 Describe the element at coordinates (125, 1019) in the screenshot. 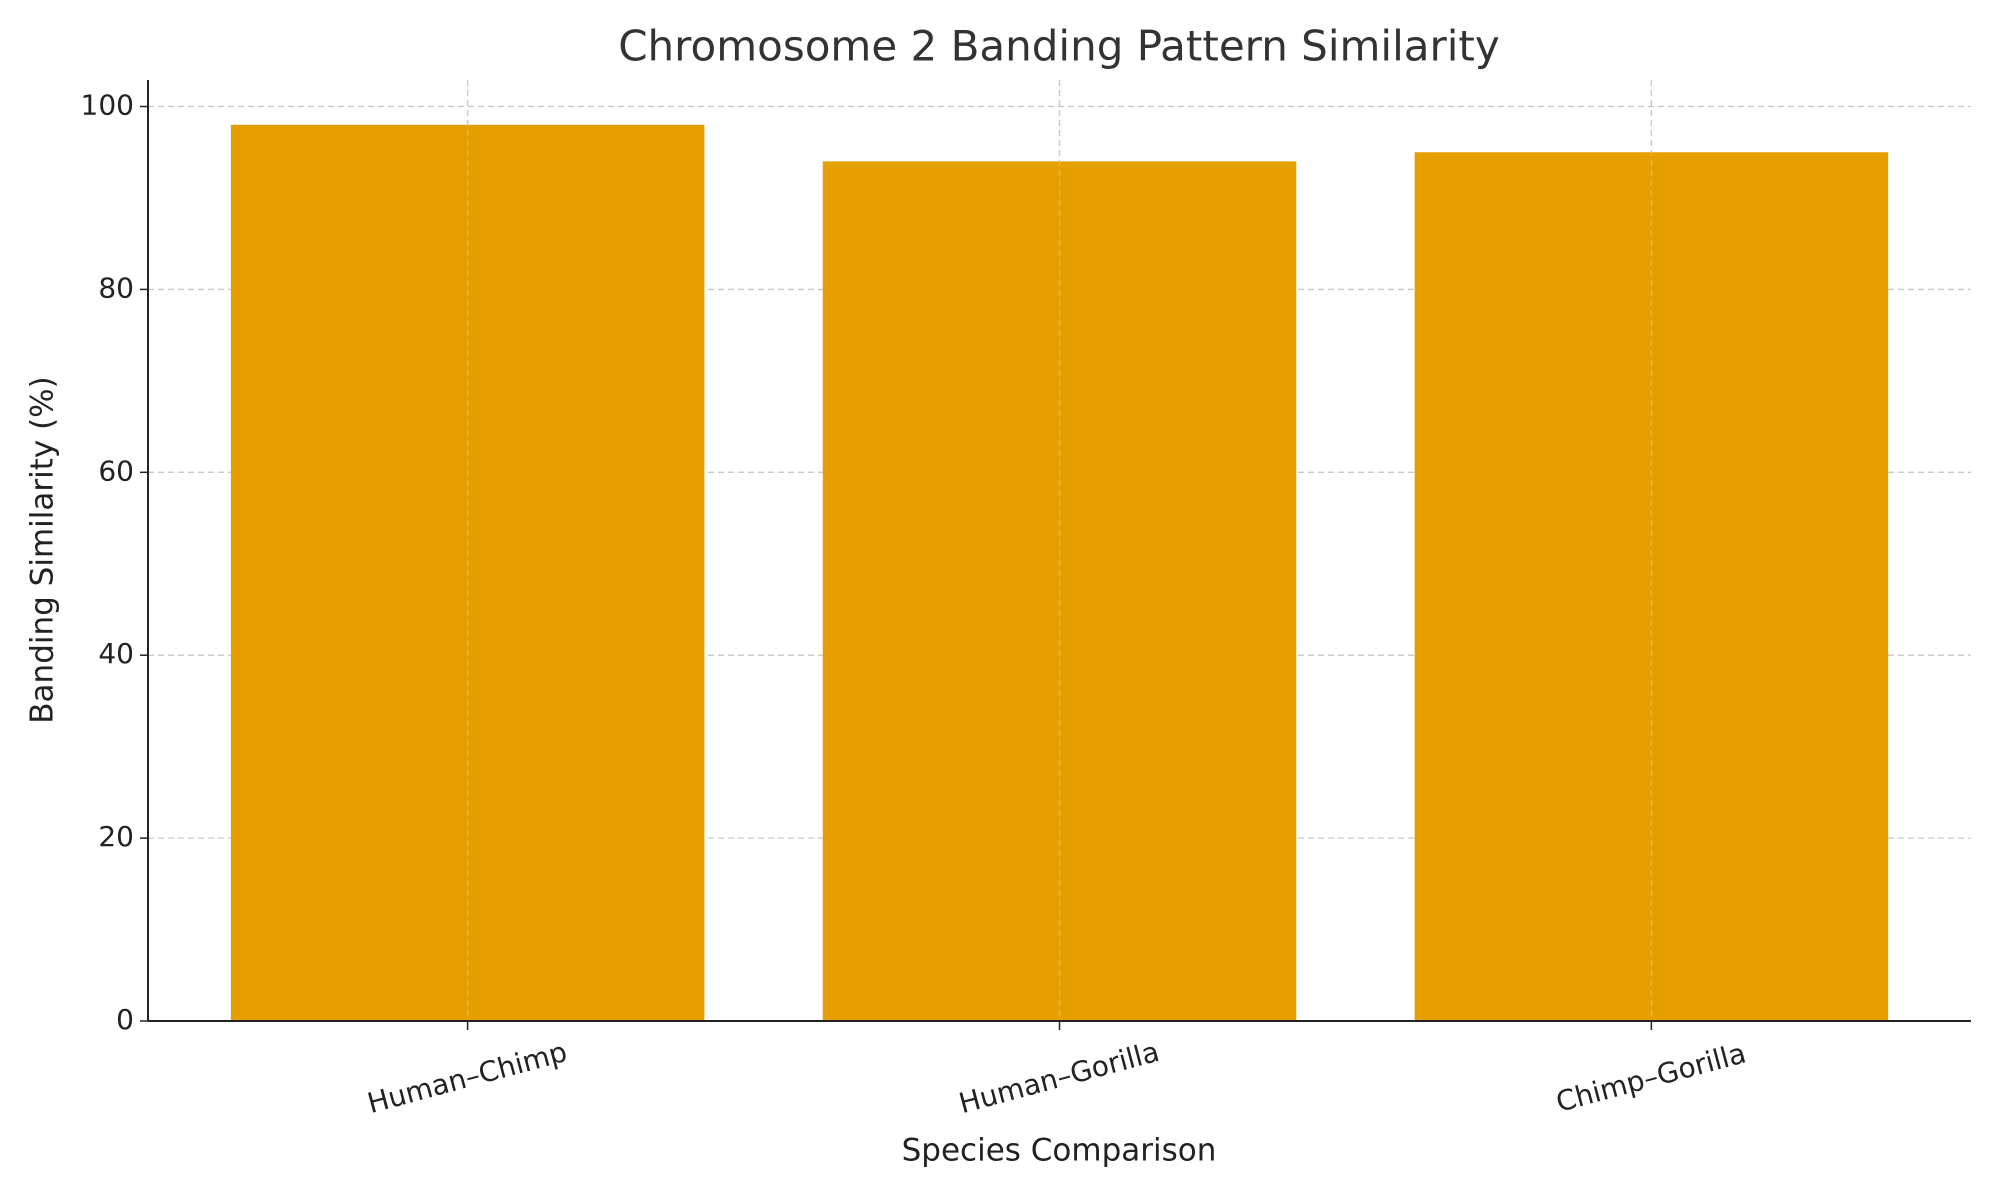

I see `y-tick-label: 0` at that location.